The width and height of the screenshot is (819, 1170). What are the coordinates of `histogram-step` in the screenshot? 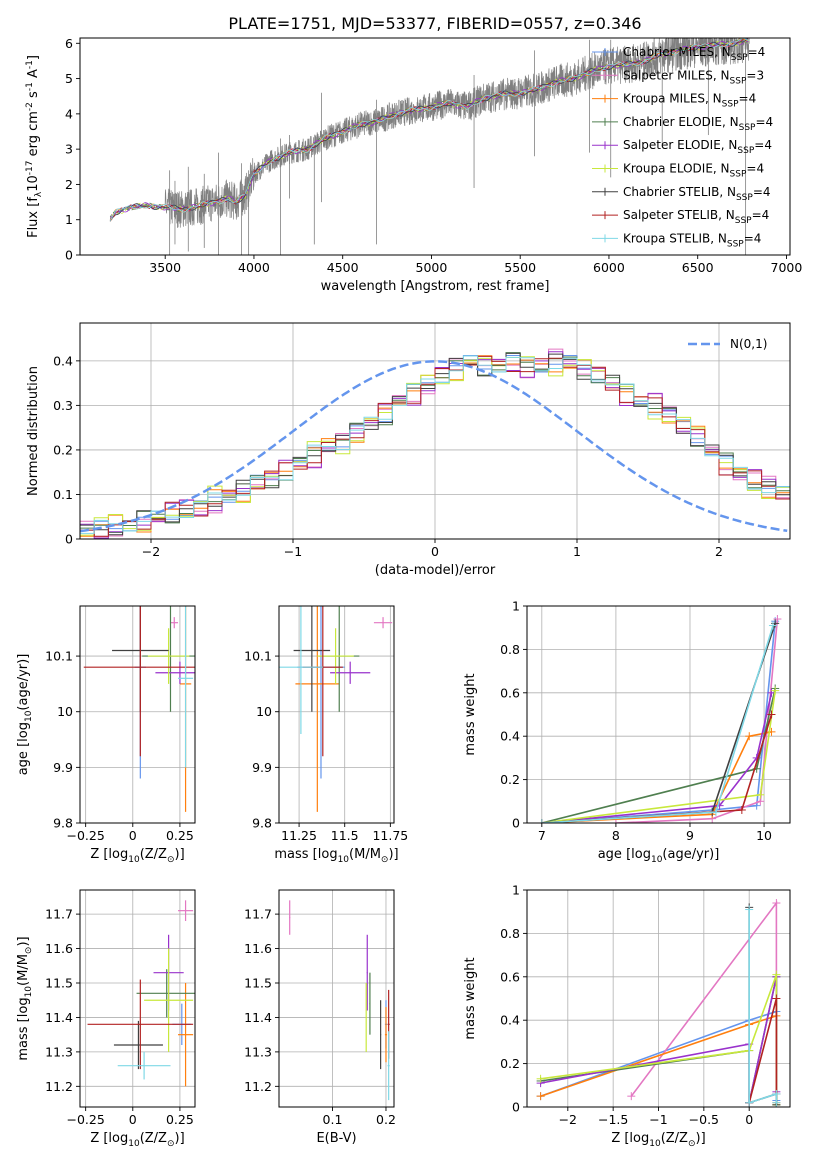 It's located at (435, 444).